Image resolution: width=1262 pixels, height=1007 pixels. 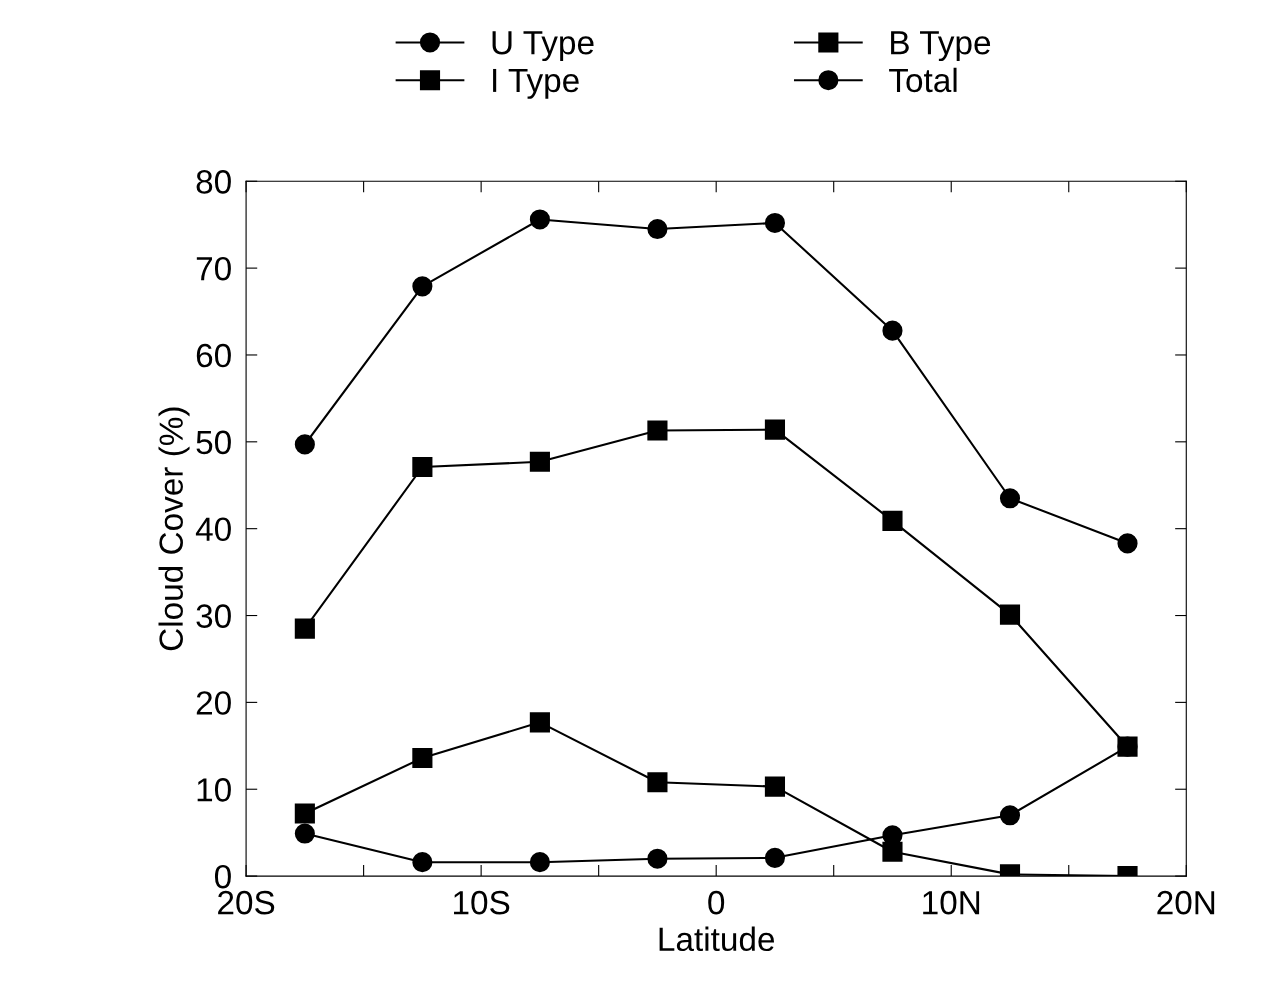 I want to click on y-tick-label: 50, so click(x=213, y=442).